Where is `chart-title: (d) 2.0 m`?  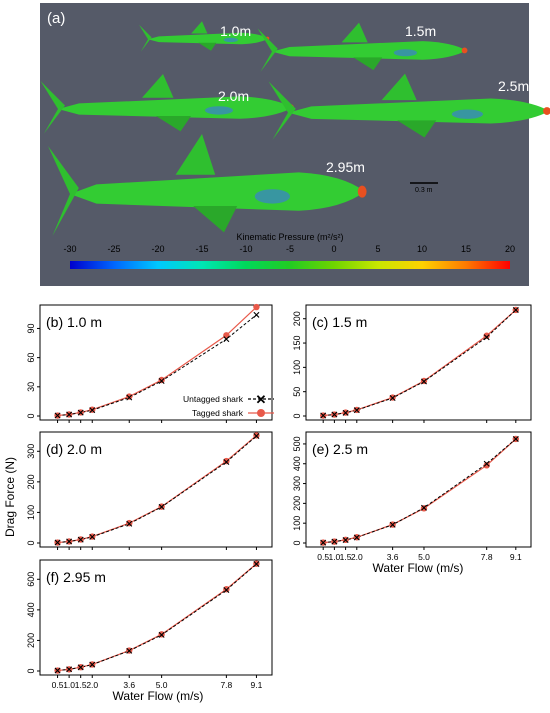 chart-title: (d) 2.0 m is located at coordinates (74, 449).